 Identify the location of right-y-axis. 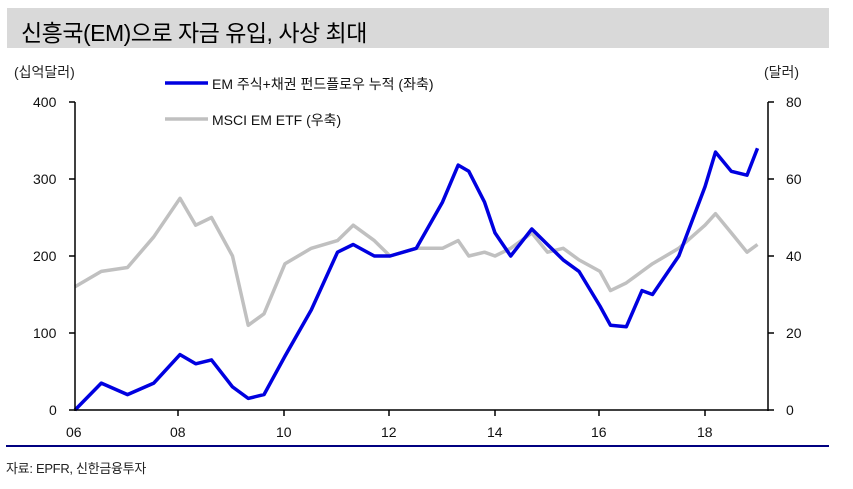
(770, 256).